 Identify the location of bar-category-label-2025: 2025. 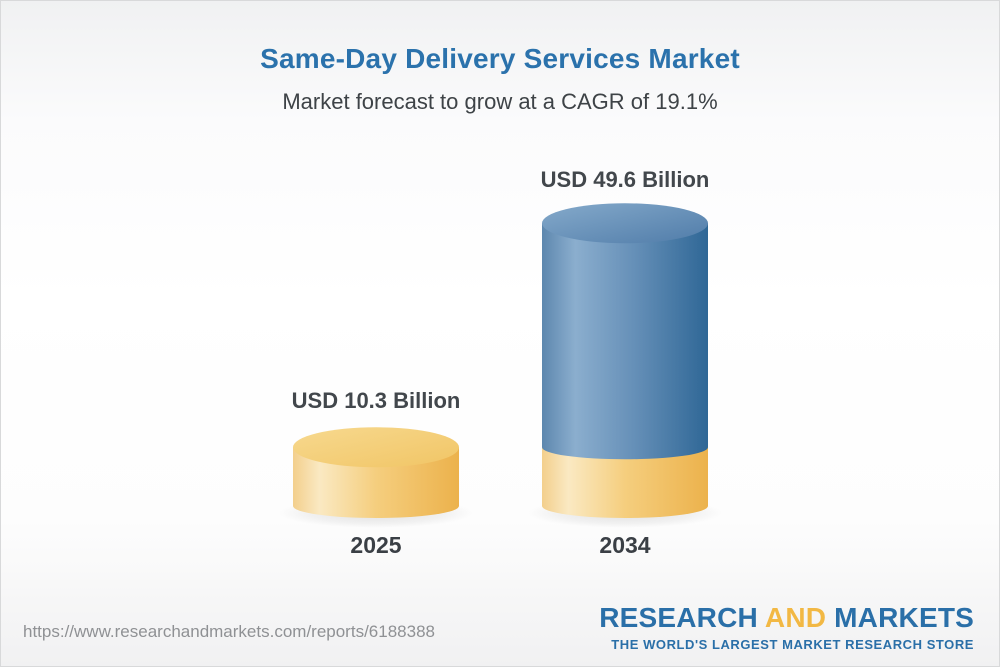
(376, 545).